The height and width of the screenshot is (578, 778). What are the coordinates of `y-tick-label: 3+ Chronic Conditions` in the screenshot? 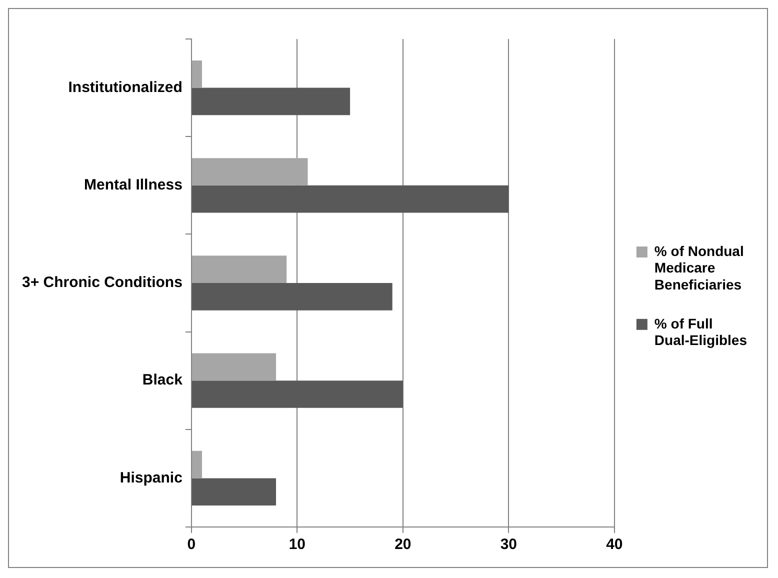 It's located at (102, 283).